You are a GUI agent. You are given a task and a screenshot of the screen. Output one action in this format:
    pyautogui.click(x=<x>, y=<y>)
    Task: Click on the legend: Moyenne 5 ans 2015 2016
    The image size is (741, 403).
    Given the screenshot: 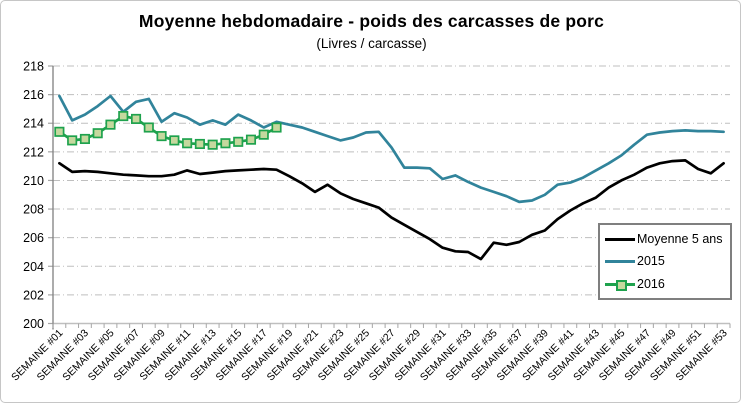 What is the action you would take?
    pyautogui.click(x=665, y=261)
    